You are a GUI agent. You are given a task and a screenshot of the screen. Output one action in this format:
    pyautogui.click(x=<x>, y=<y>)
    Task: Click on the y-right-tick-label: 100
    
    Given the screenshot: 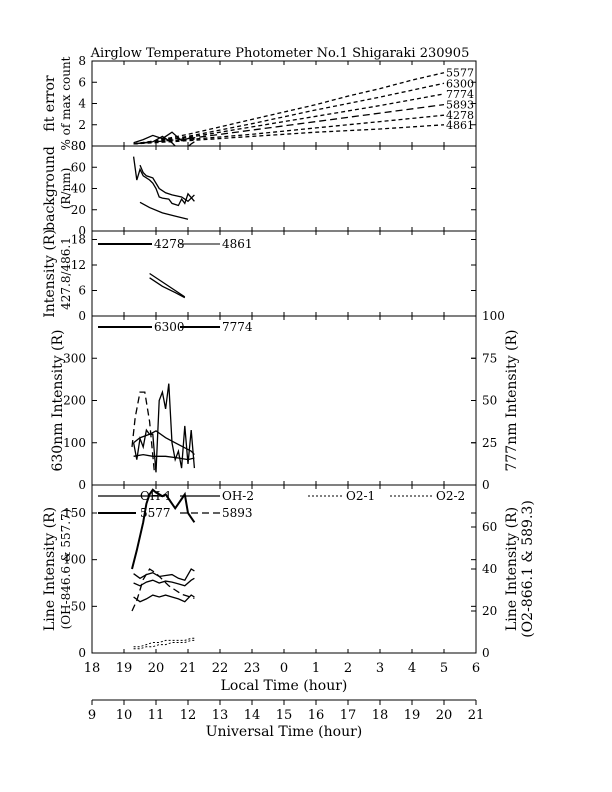 What is the action you would take?
    pyautogui.click(x=493, y=316)
    